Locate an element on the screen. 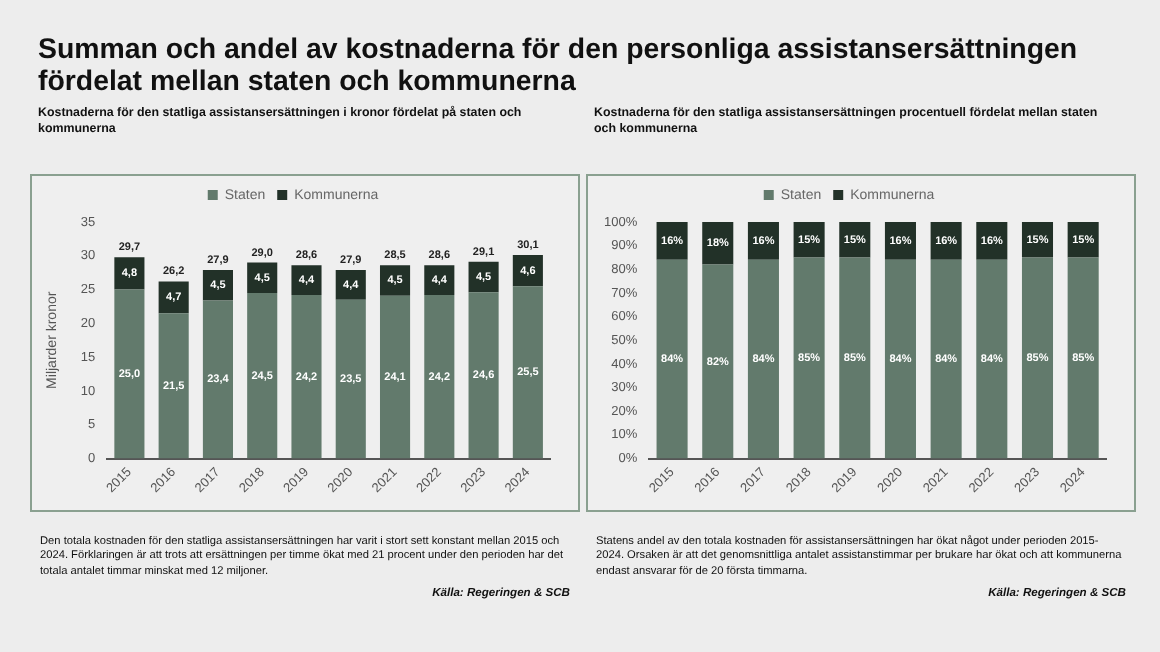 Image resolution: width=1160 pixels, height=652 pixels. chart-title: Summan och andel av kostnaderna för den personliga assistansersättningen fördelat mellan staten och kommunerna is located at coordinates (559, 66).